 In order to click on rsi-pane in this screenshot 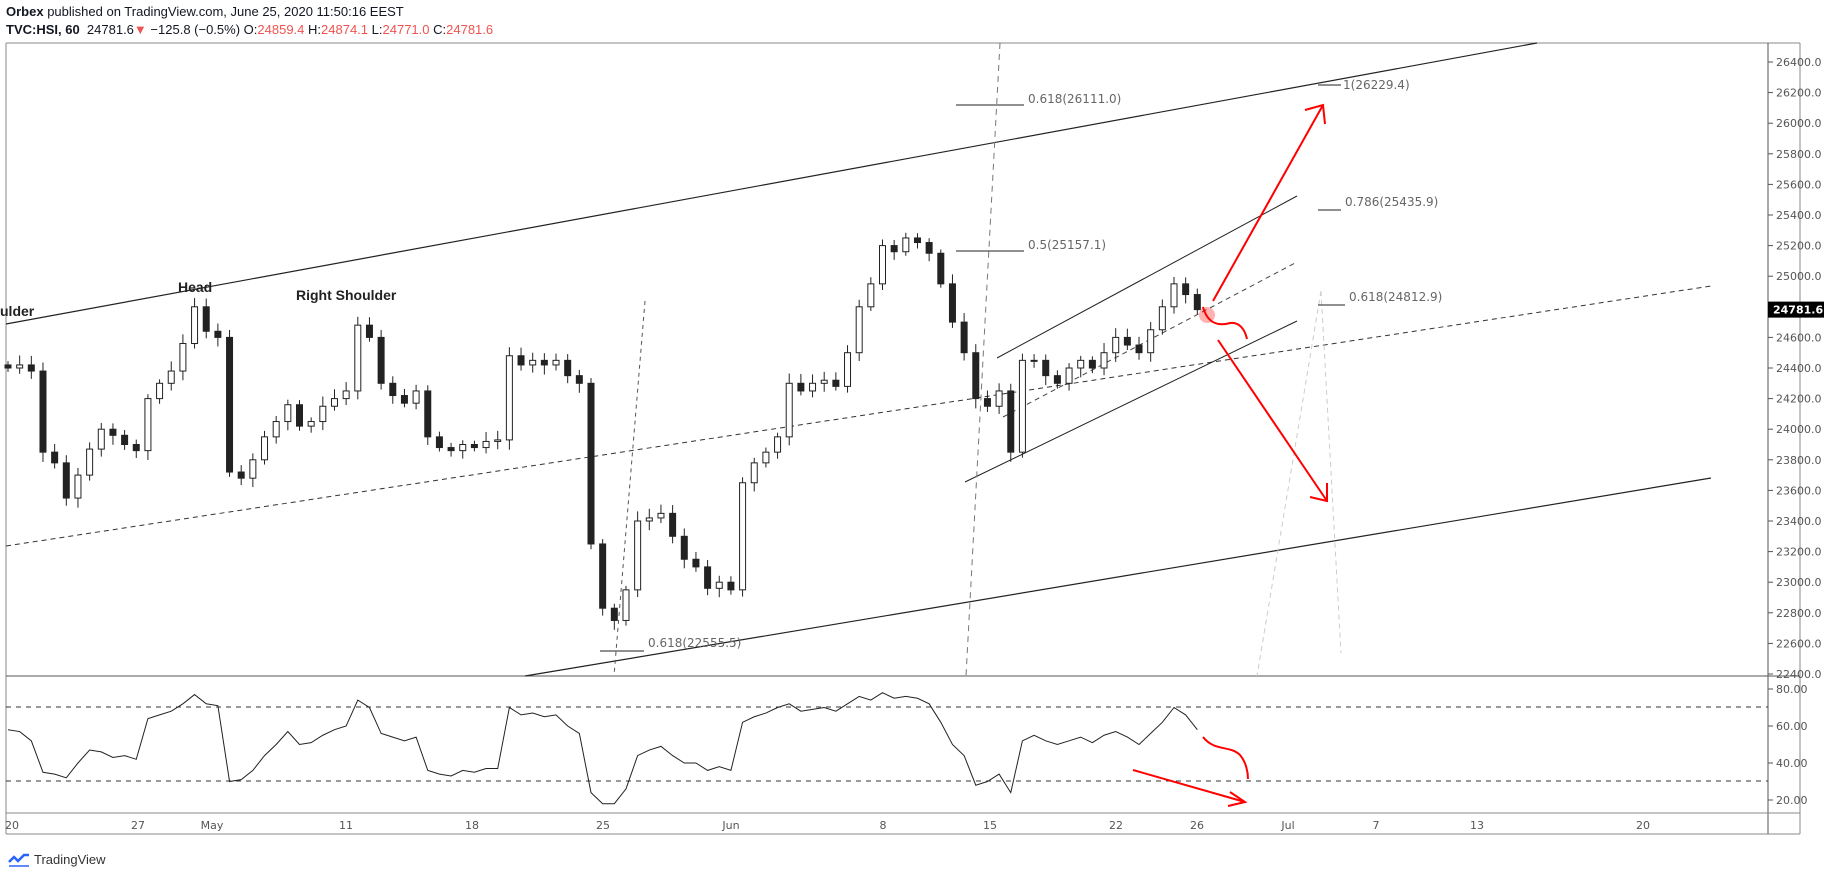, I will do `click(887, 748)`.